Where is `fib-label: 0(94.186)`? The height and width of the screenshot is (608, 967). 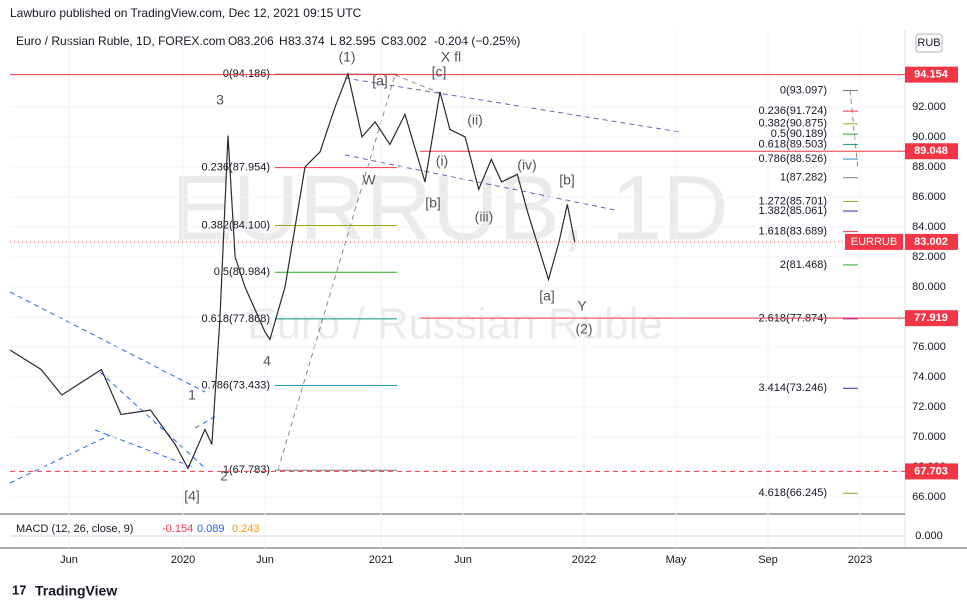 fib-label: 0(94.186) is located at coordinates (246, 74).